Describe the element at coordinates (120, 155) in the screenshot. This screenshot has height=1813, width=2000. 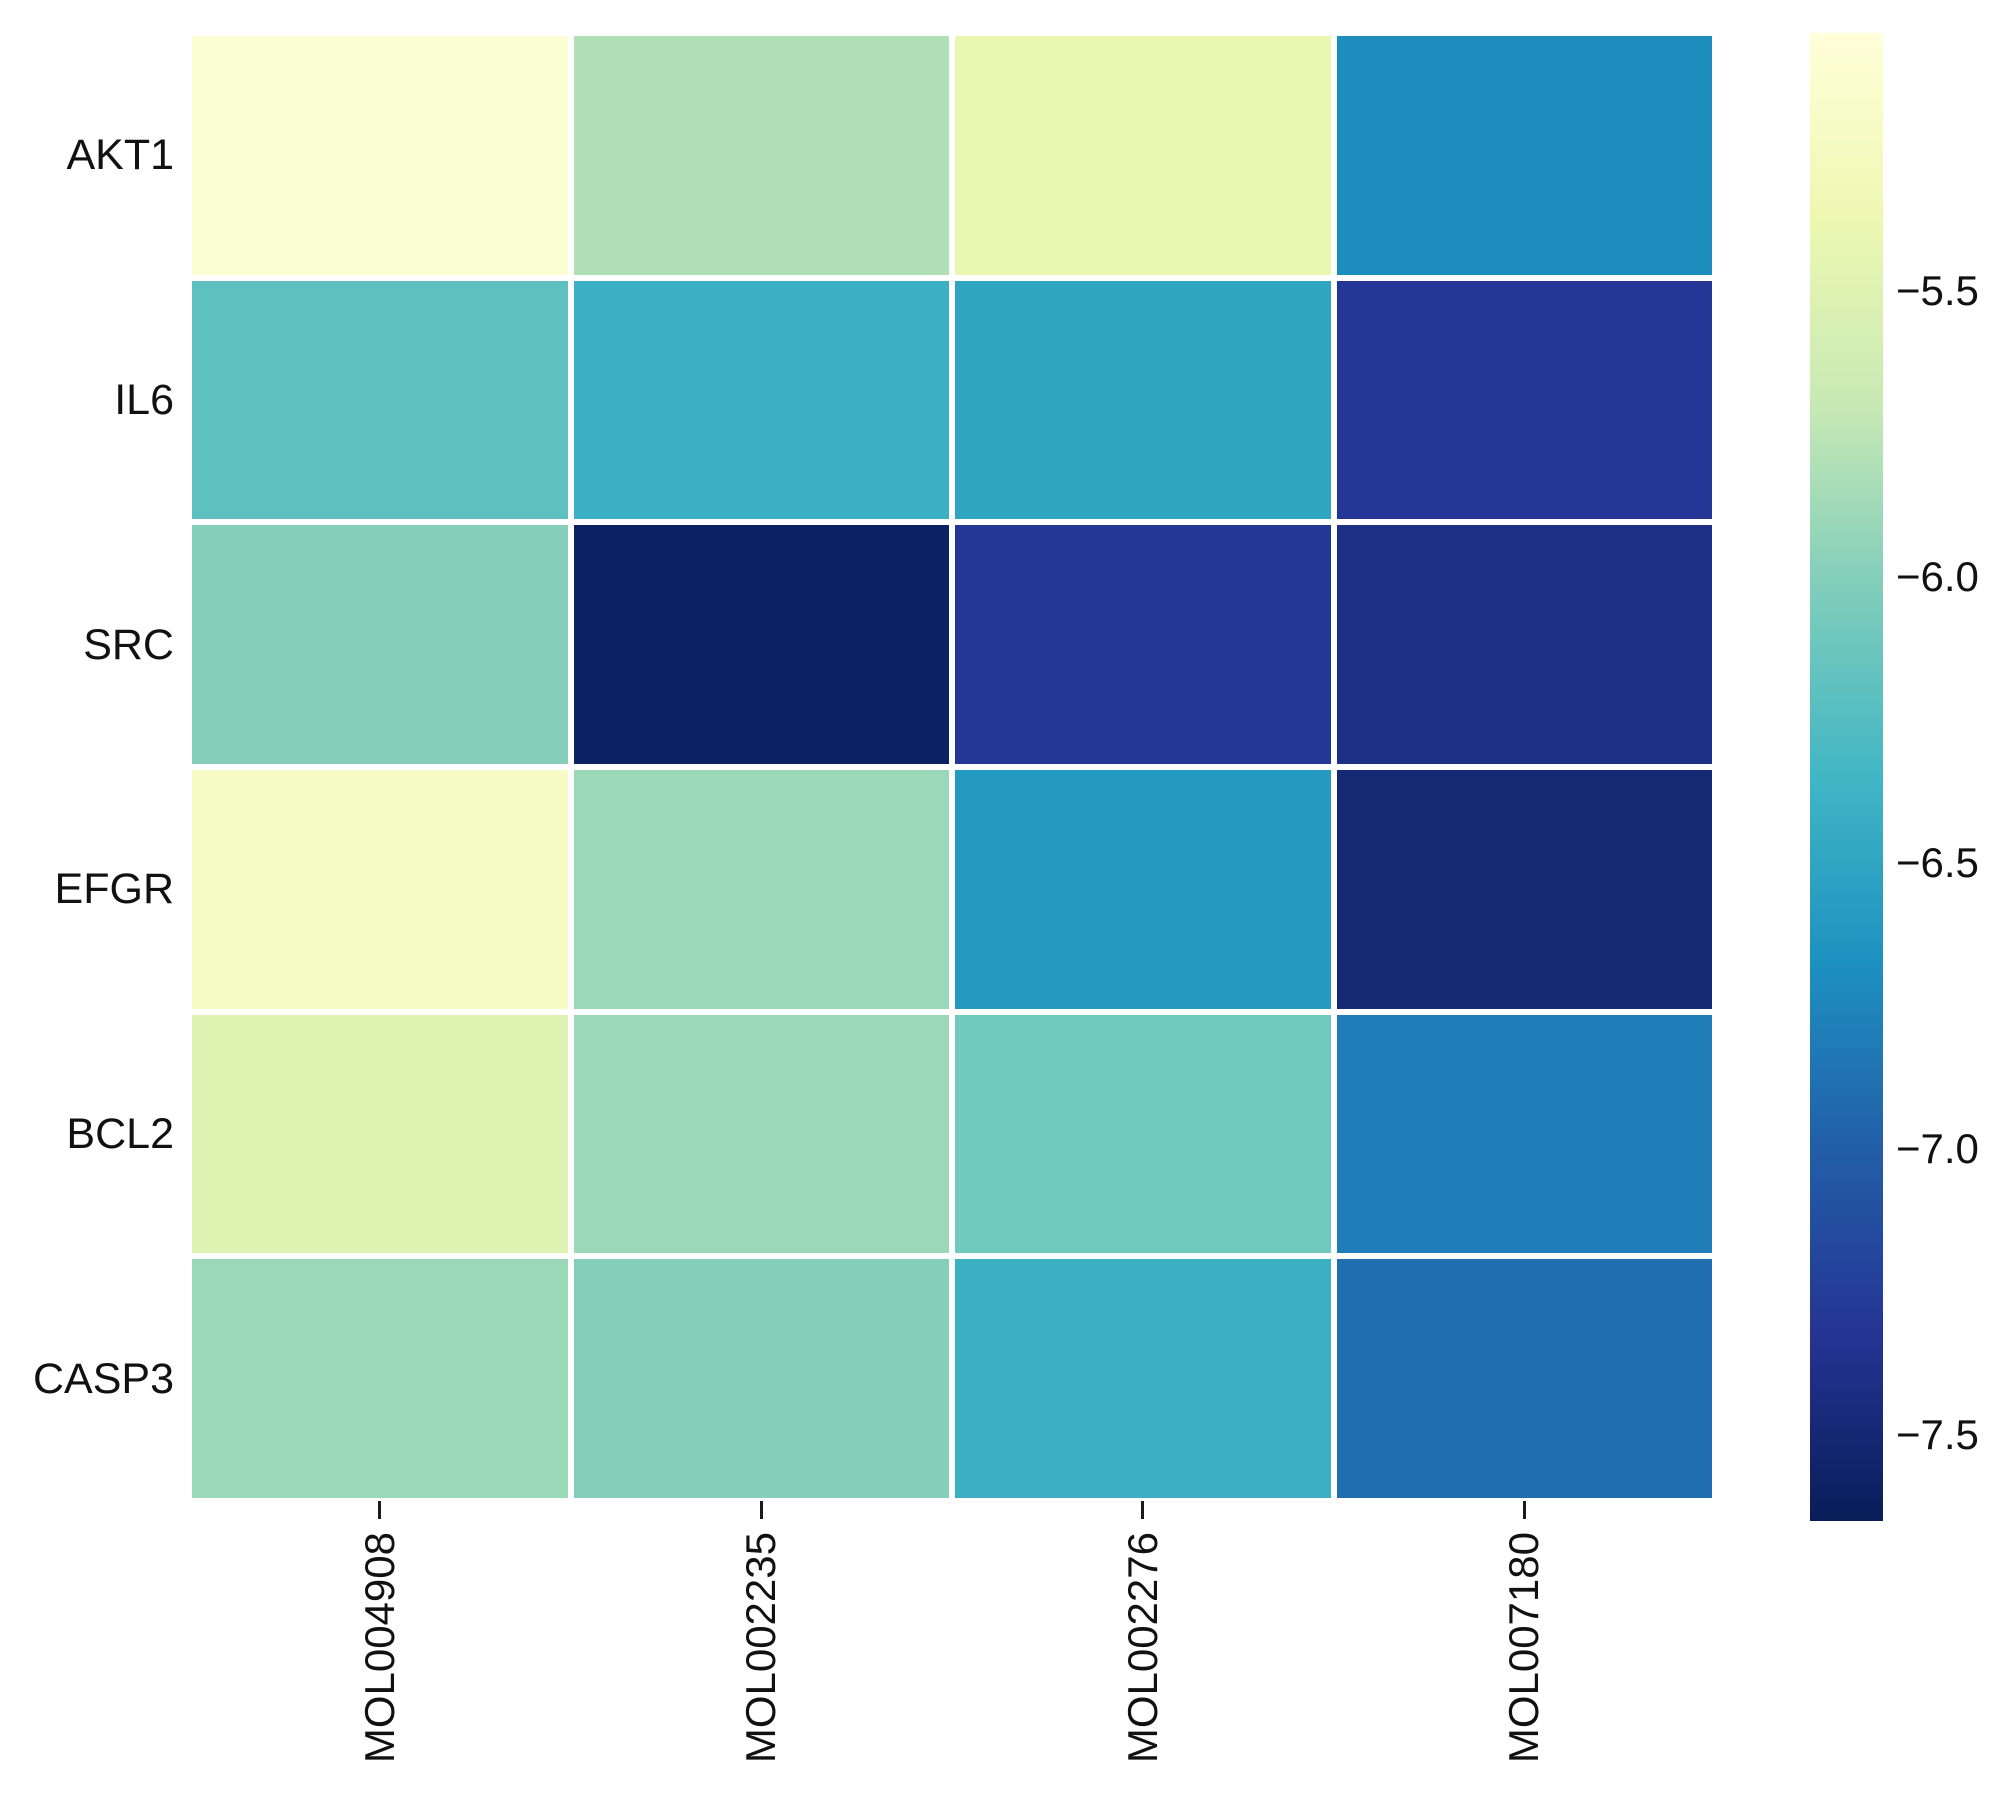
I see `row-label-AKT1: AKT1` at that location.